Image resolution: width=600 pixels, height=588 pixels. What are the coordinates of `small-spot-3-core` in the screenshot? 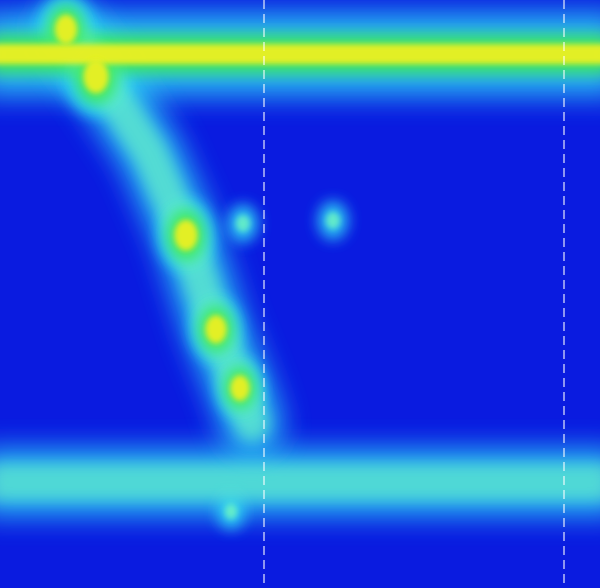 It's located at (231, 512).